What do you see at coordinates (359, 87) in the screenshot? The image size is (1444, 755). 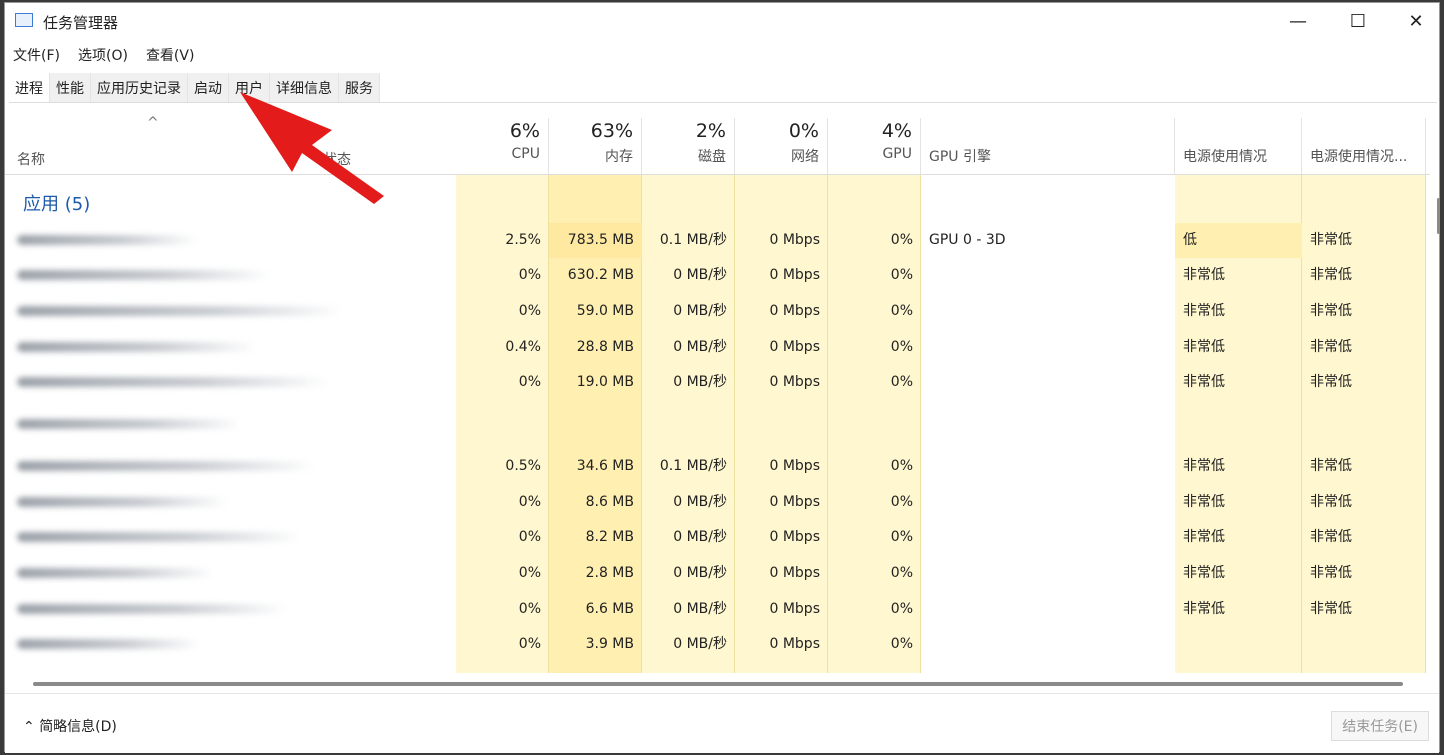 I see `tab-services: 服务` at bounding box center [359, 87].